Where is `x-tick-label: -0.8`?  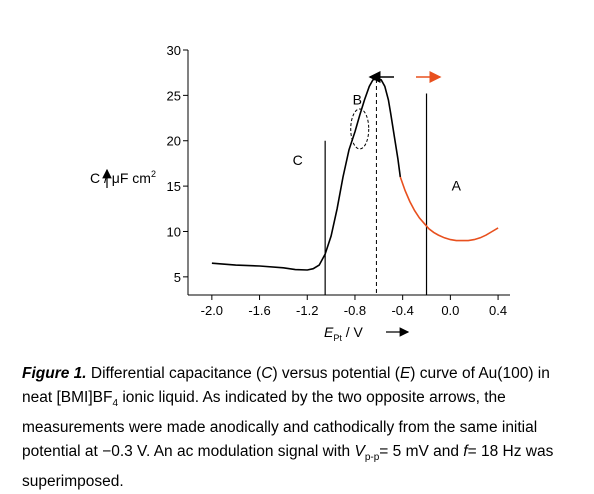 x-tick-label: -0.8 is located at coordinates (355, 310).